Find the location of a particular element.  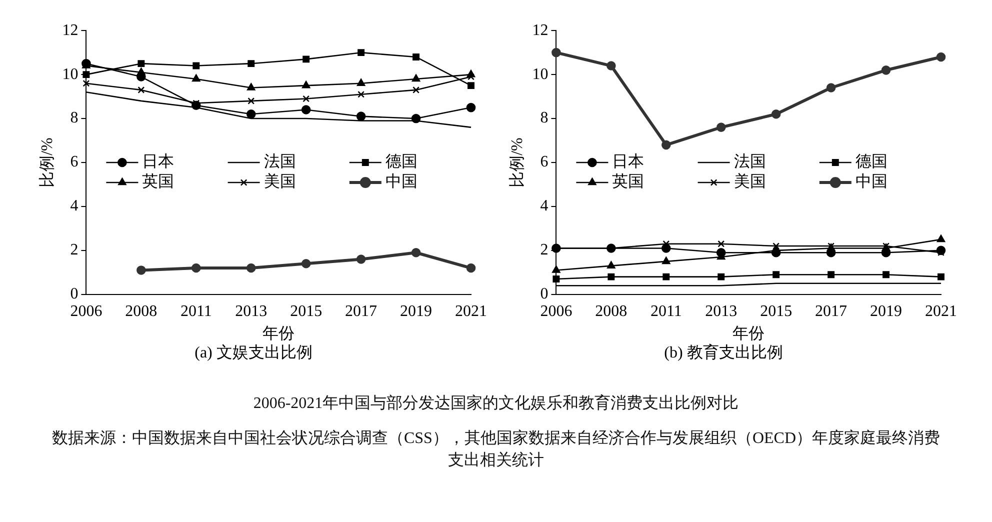

text: 2006-2021年中国与部分发达国家的文化娱乐和教育消费支出比例对比 is located at coordinates (496, 403).